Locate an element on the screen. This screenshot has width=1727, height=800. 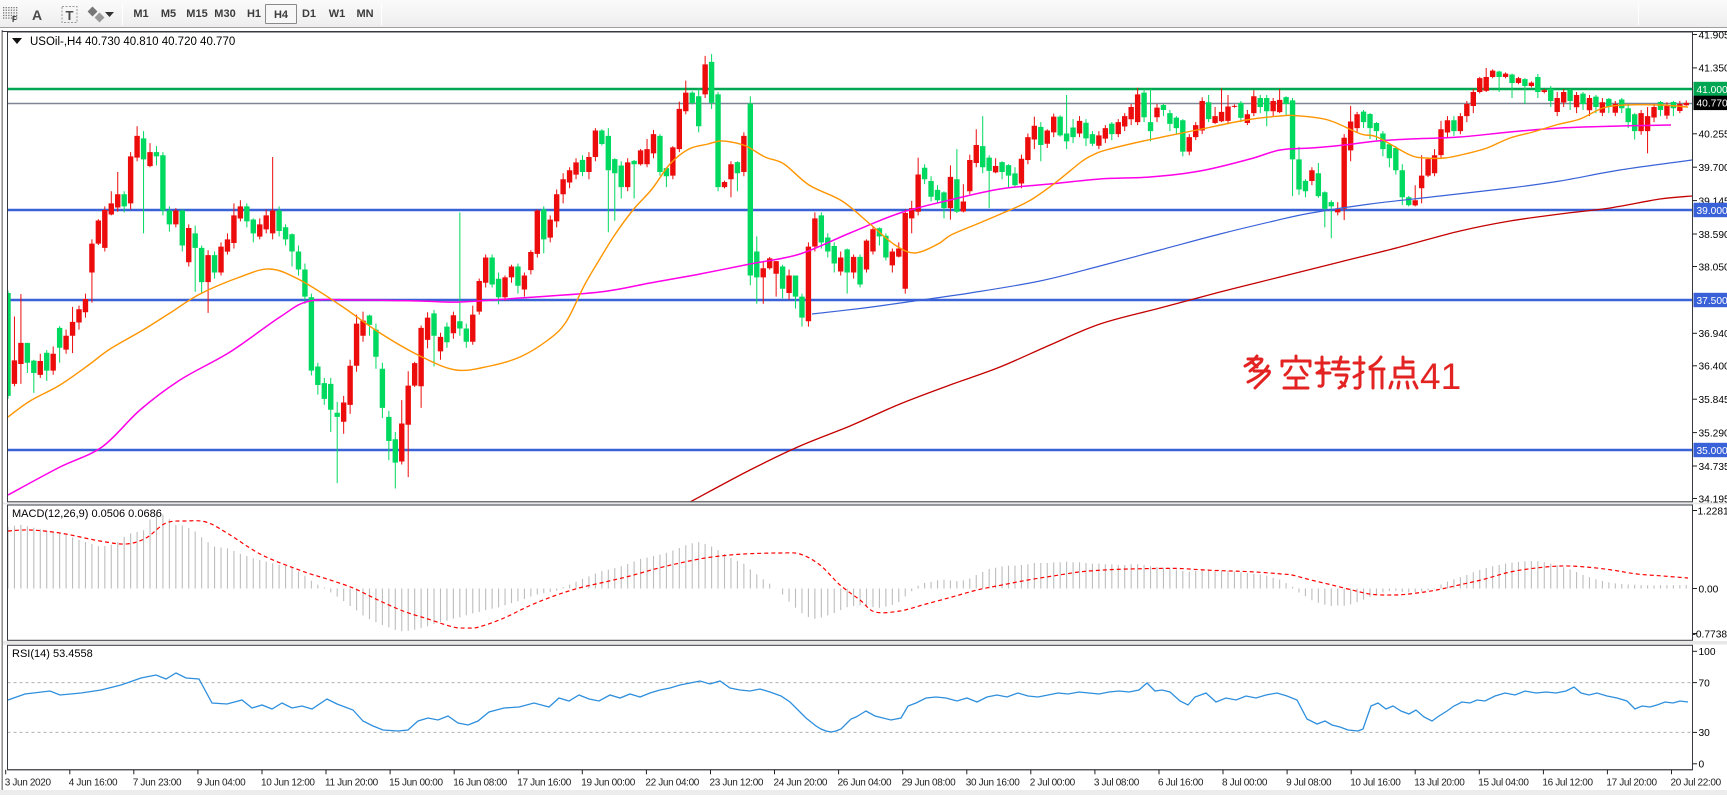
svg-text: 34.195 is located at coordinates (1713, 499).